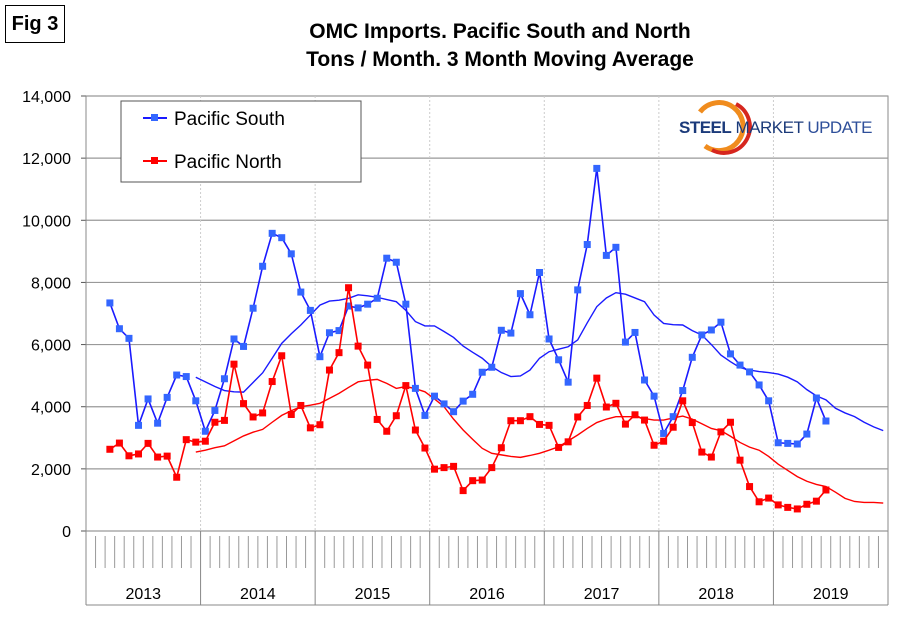 This screenshot has height=622, width=910. Describe the element at coordinates (66, 532) in the screenshot. I see `y-tick-label: 0` at that location.